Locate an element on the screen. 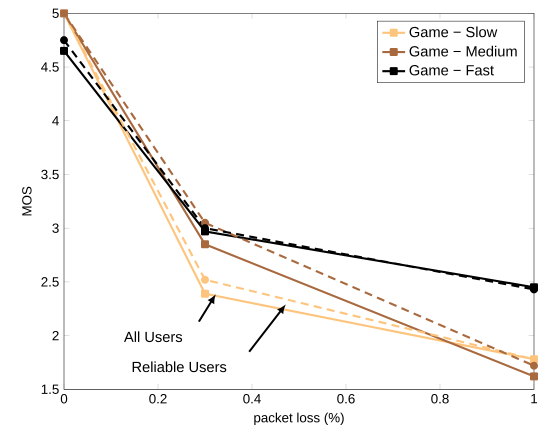 Image resolution: width=540 pixels, height=443 pixels. x-tick-label: 0.4 is located at coordinates (252, 399).